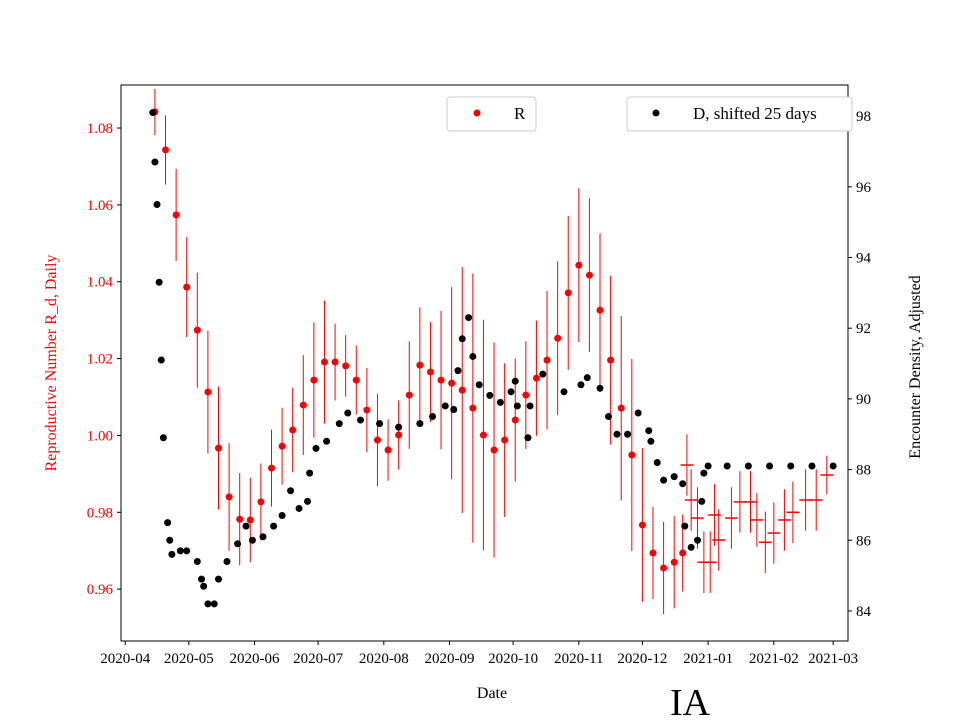 Image resolution: width=960 pixels, height=725 pixels. Describe the element at coordinates (100, 129) in the screenshot. I see `left-y-tick-label: 1.08` at that location.